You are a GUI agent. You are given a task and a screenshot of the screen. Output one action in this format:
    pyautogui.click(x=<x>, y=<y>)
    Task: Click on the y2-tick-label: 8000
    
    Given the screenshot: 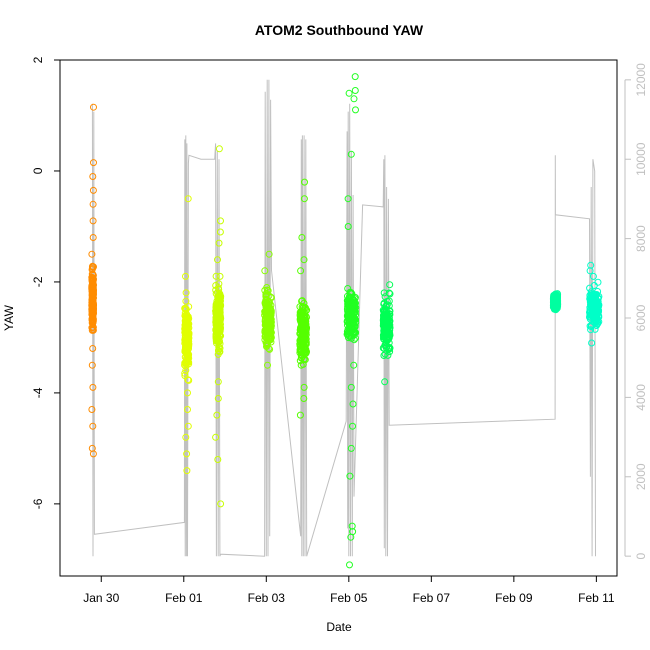 What is the action you would take?
    pyautogui.click(x=641, y=238)
    